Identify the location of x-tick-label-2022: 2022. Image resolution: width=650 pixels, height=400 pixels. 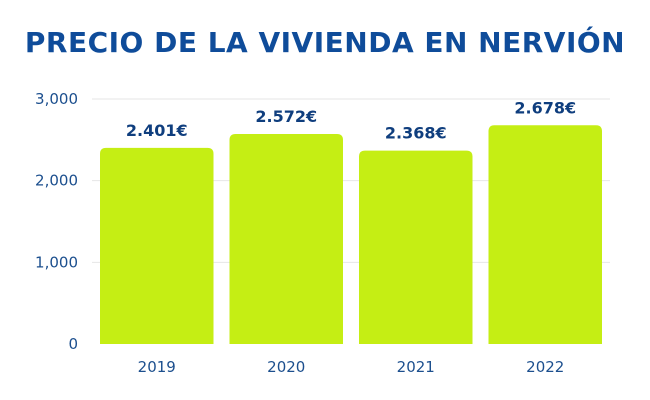
(545, 367).